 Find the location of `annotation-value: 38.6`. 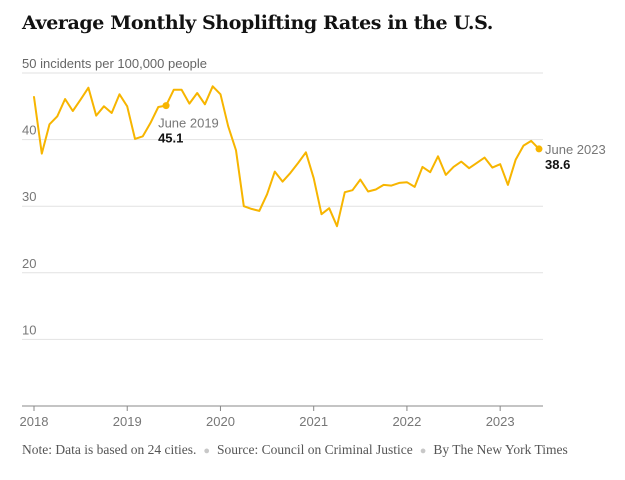

annotation-value: 38.6 is located at coordinates (557, 164).